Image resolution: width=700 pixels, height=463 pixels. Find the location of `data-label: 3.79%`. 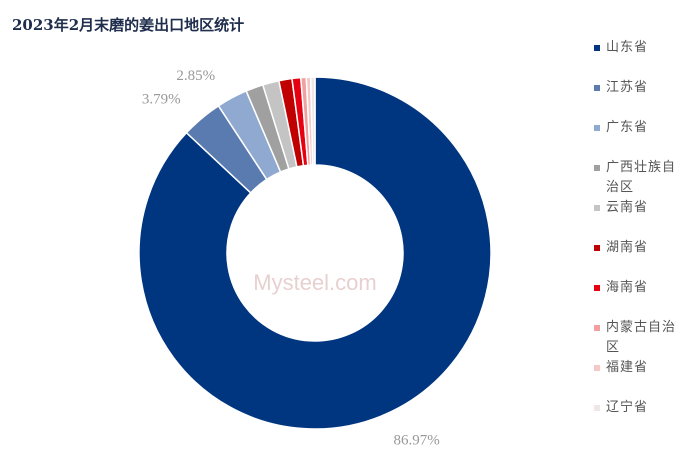

data-label: 3.79% is located at coordinates (161, 99).